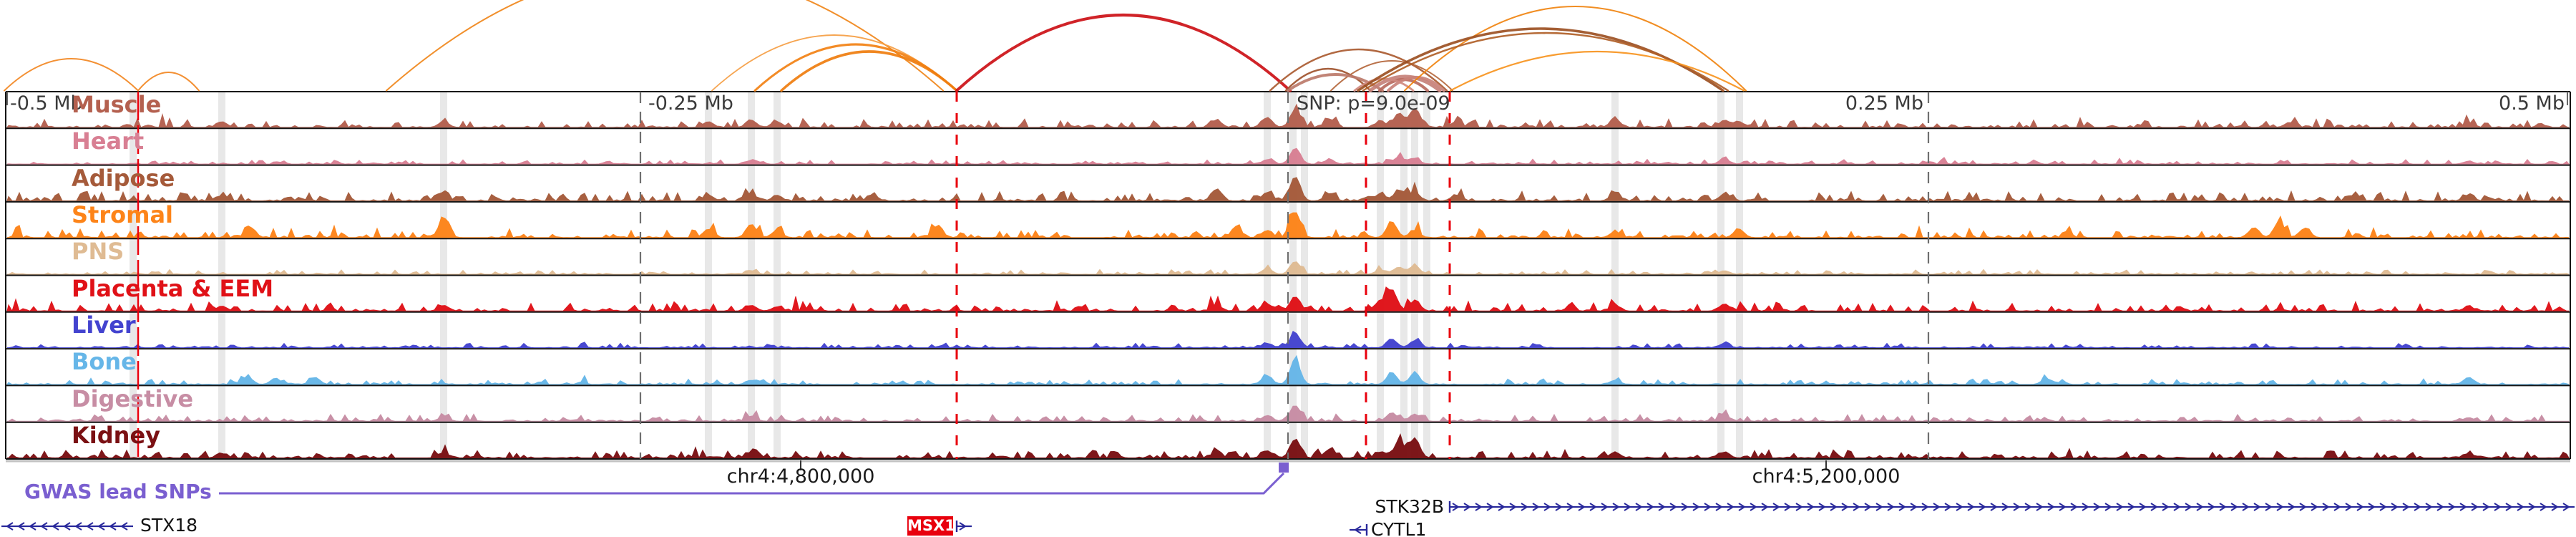  I want to click on gene-label-stx18: STX18, so click(169, 525).